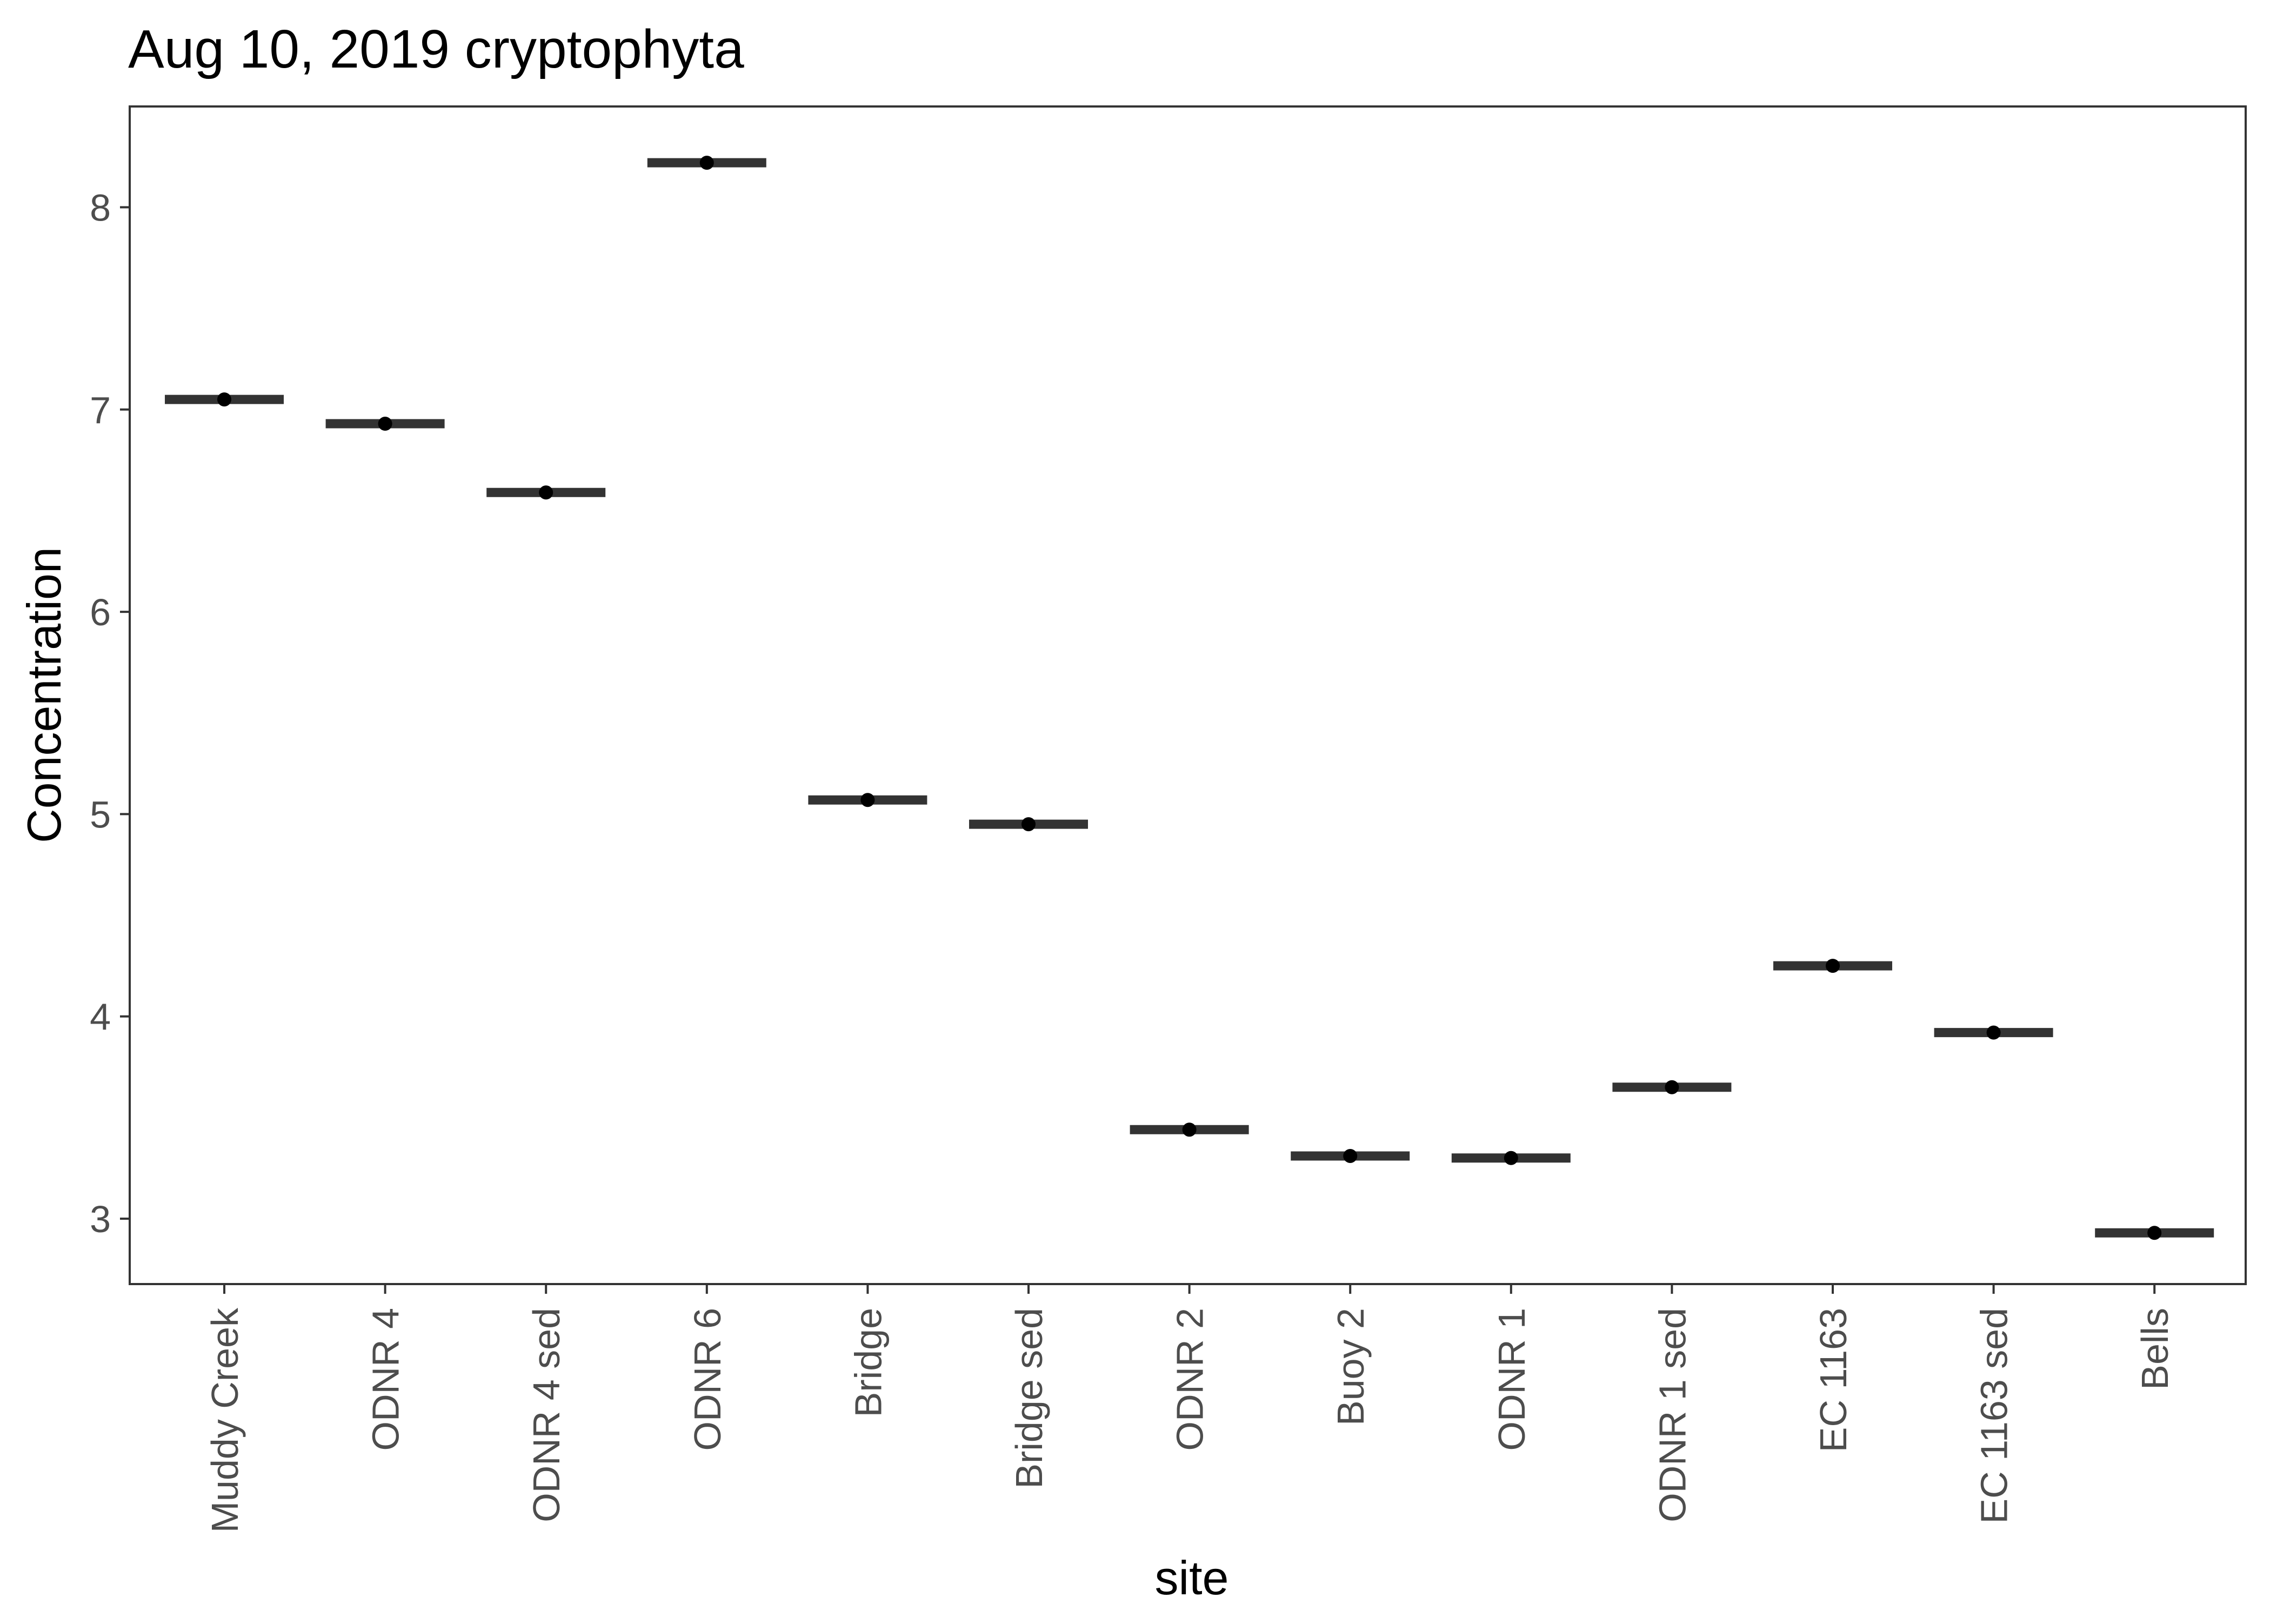 This screenshot has width=2270, height=1624. What do you see at coordinates (1672, 1415) in the screenshot?
I see `x-tick-label: ODNR 1 sed` at bounding box center [1672, 1415].